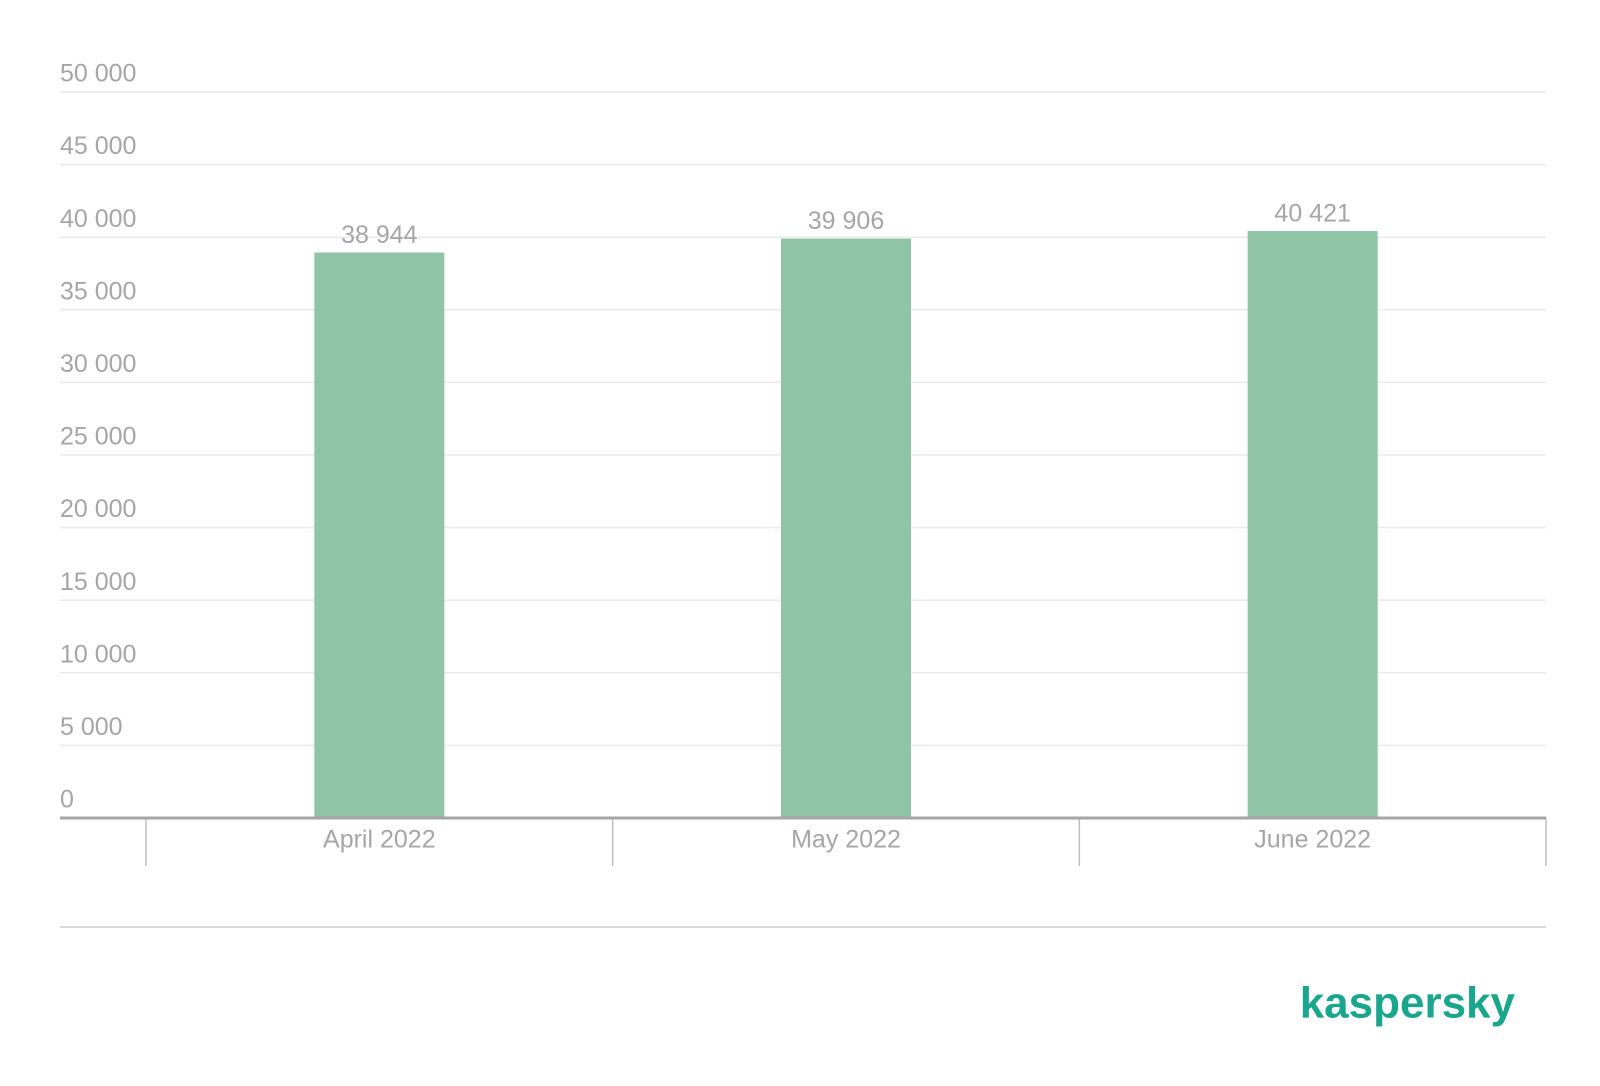 The width and height of the screenshot is (1600, 1086). Describe the element at coordinates (98, 291) in the screenshot. I see `y-tick-label: 35 000` at that location.